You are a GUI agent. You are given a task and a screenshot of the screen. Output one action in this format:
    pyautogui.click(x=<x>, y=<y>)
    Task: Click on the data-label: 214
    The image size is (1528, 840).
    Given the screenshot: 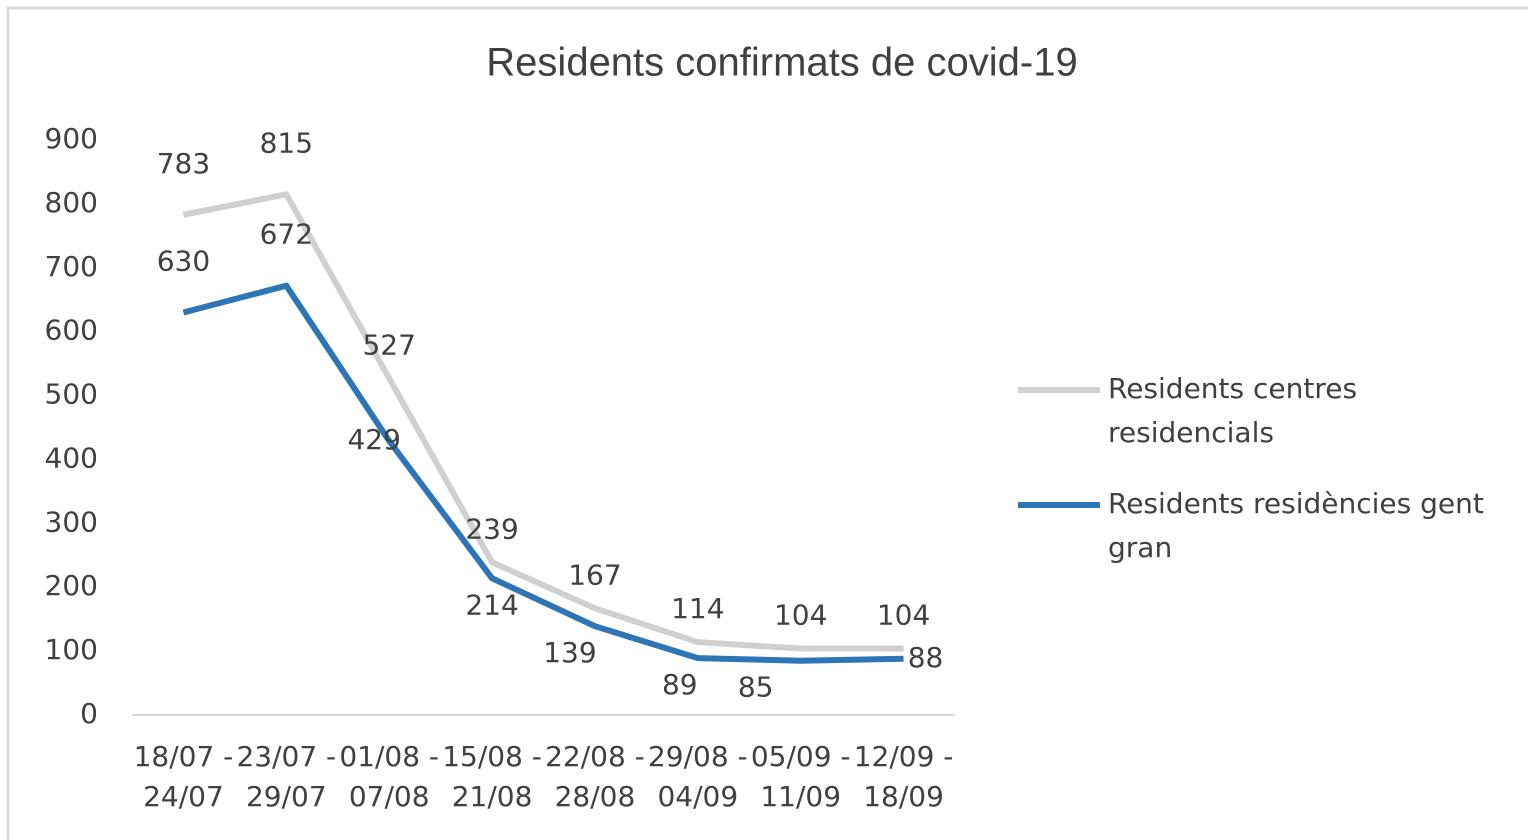 What is the action you would take?
    pyautogui.click(x=491, y=604)
    